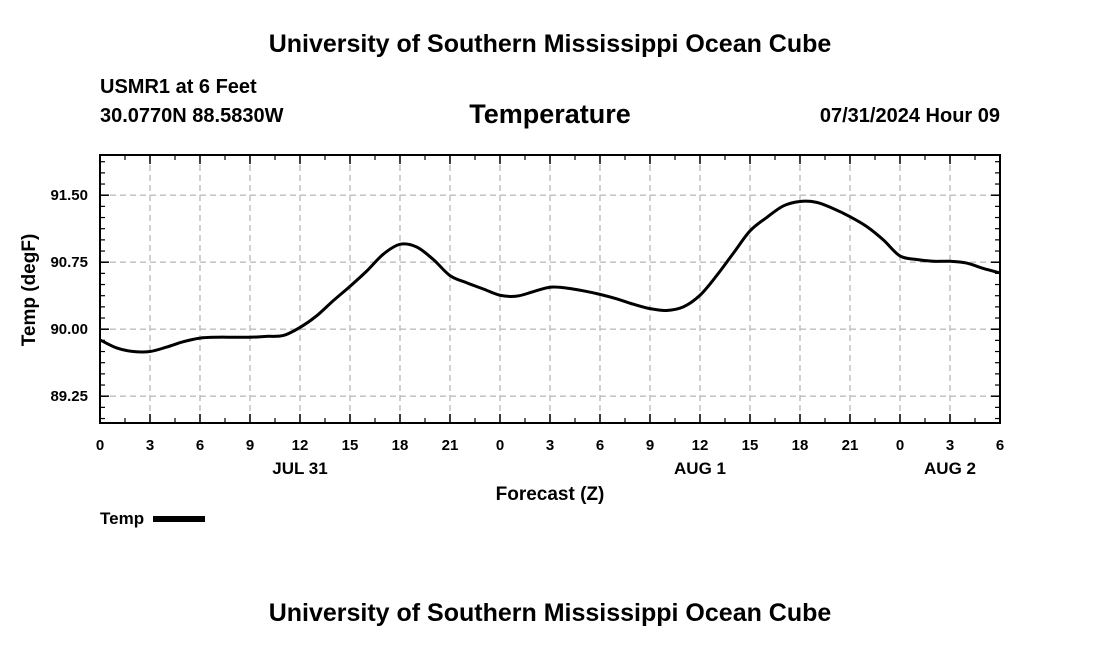 Image resolution: width=1100 pixels, height=650 pixels. Describe the element at coordinates (178, 87) in the screenshot. I see `station-label: USMR1 at 6 Feet` at that location.